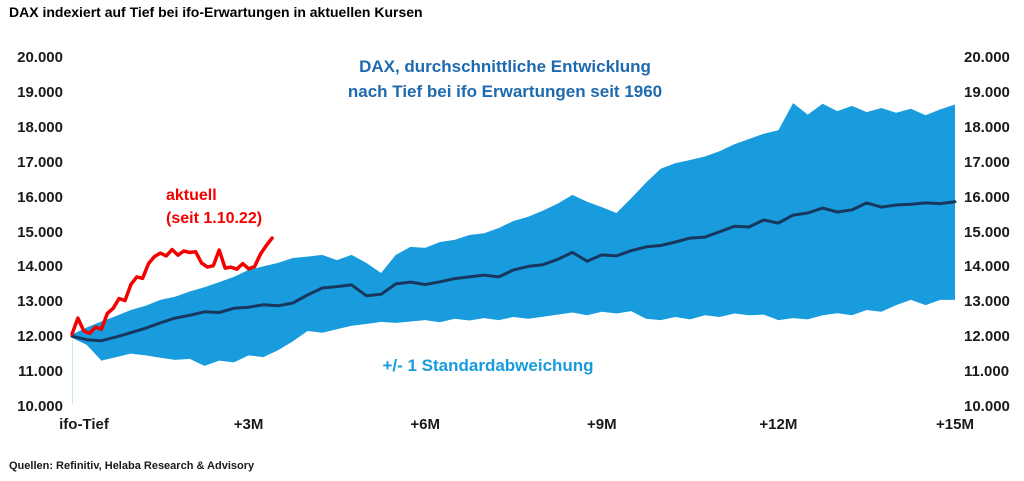 This screenshot has width=1024, height=481. Describe the element at coordinates (40, 337) in the screenshot. I see `y-tick-label-left: 12.000` at that location.